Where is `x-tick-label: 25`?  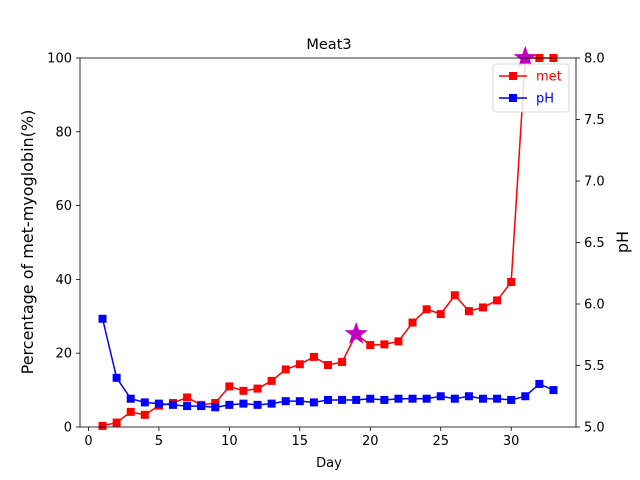
x-tick-label: 25 is located at coordinates (440, 441).